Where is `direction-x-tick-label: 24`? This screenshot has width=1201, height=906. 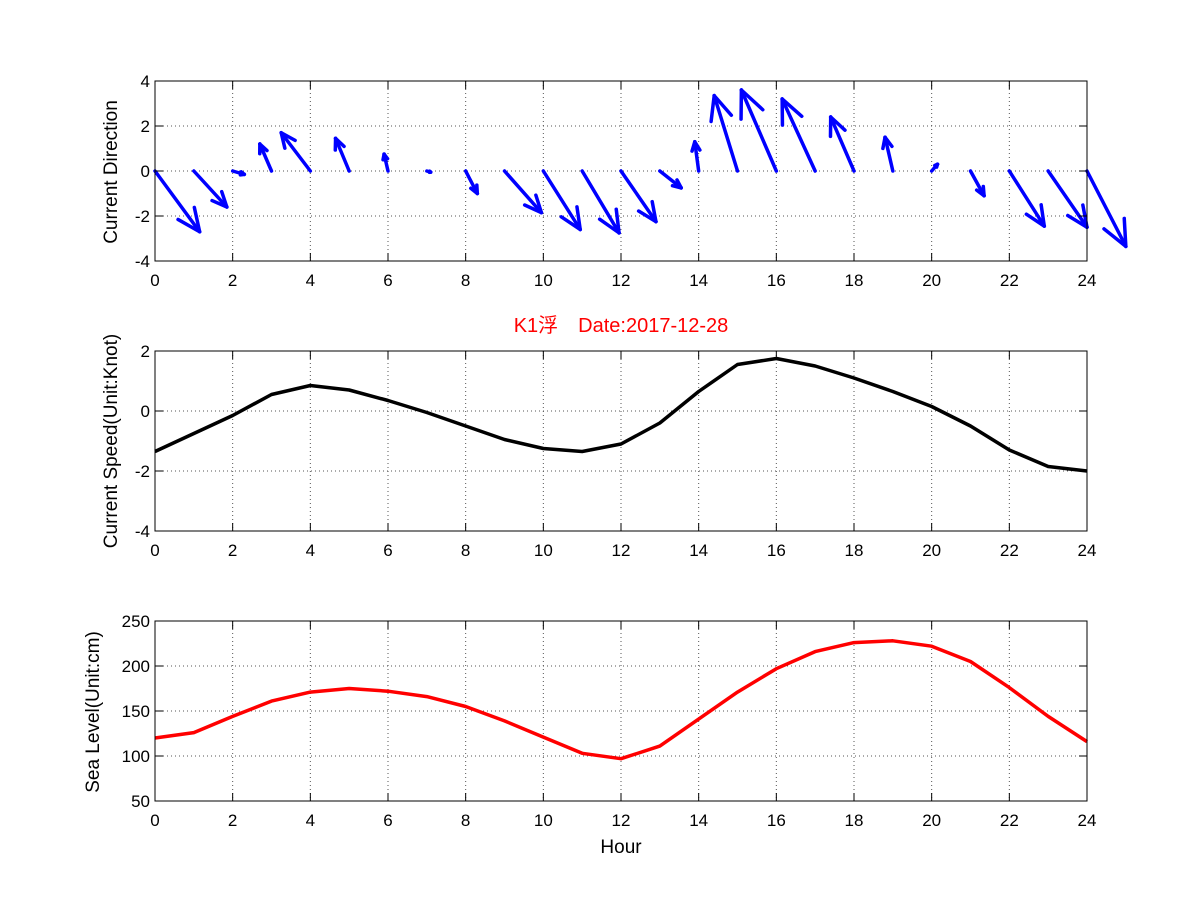 direction-x-tick-label: 24 is located at coordinates (1087, 280).